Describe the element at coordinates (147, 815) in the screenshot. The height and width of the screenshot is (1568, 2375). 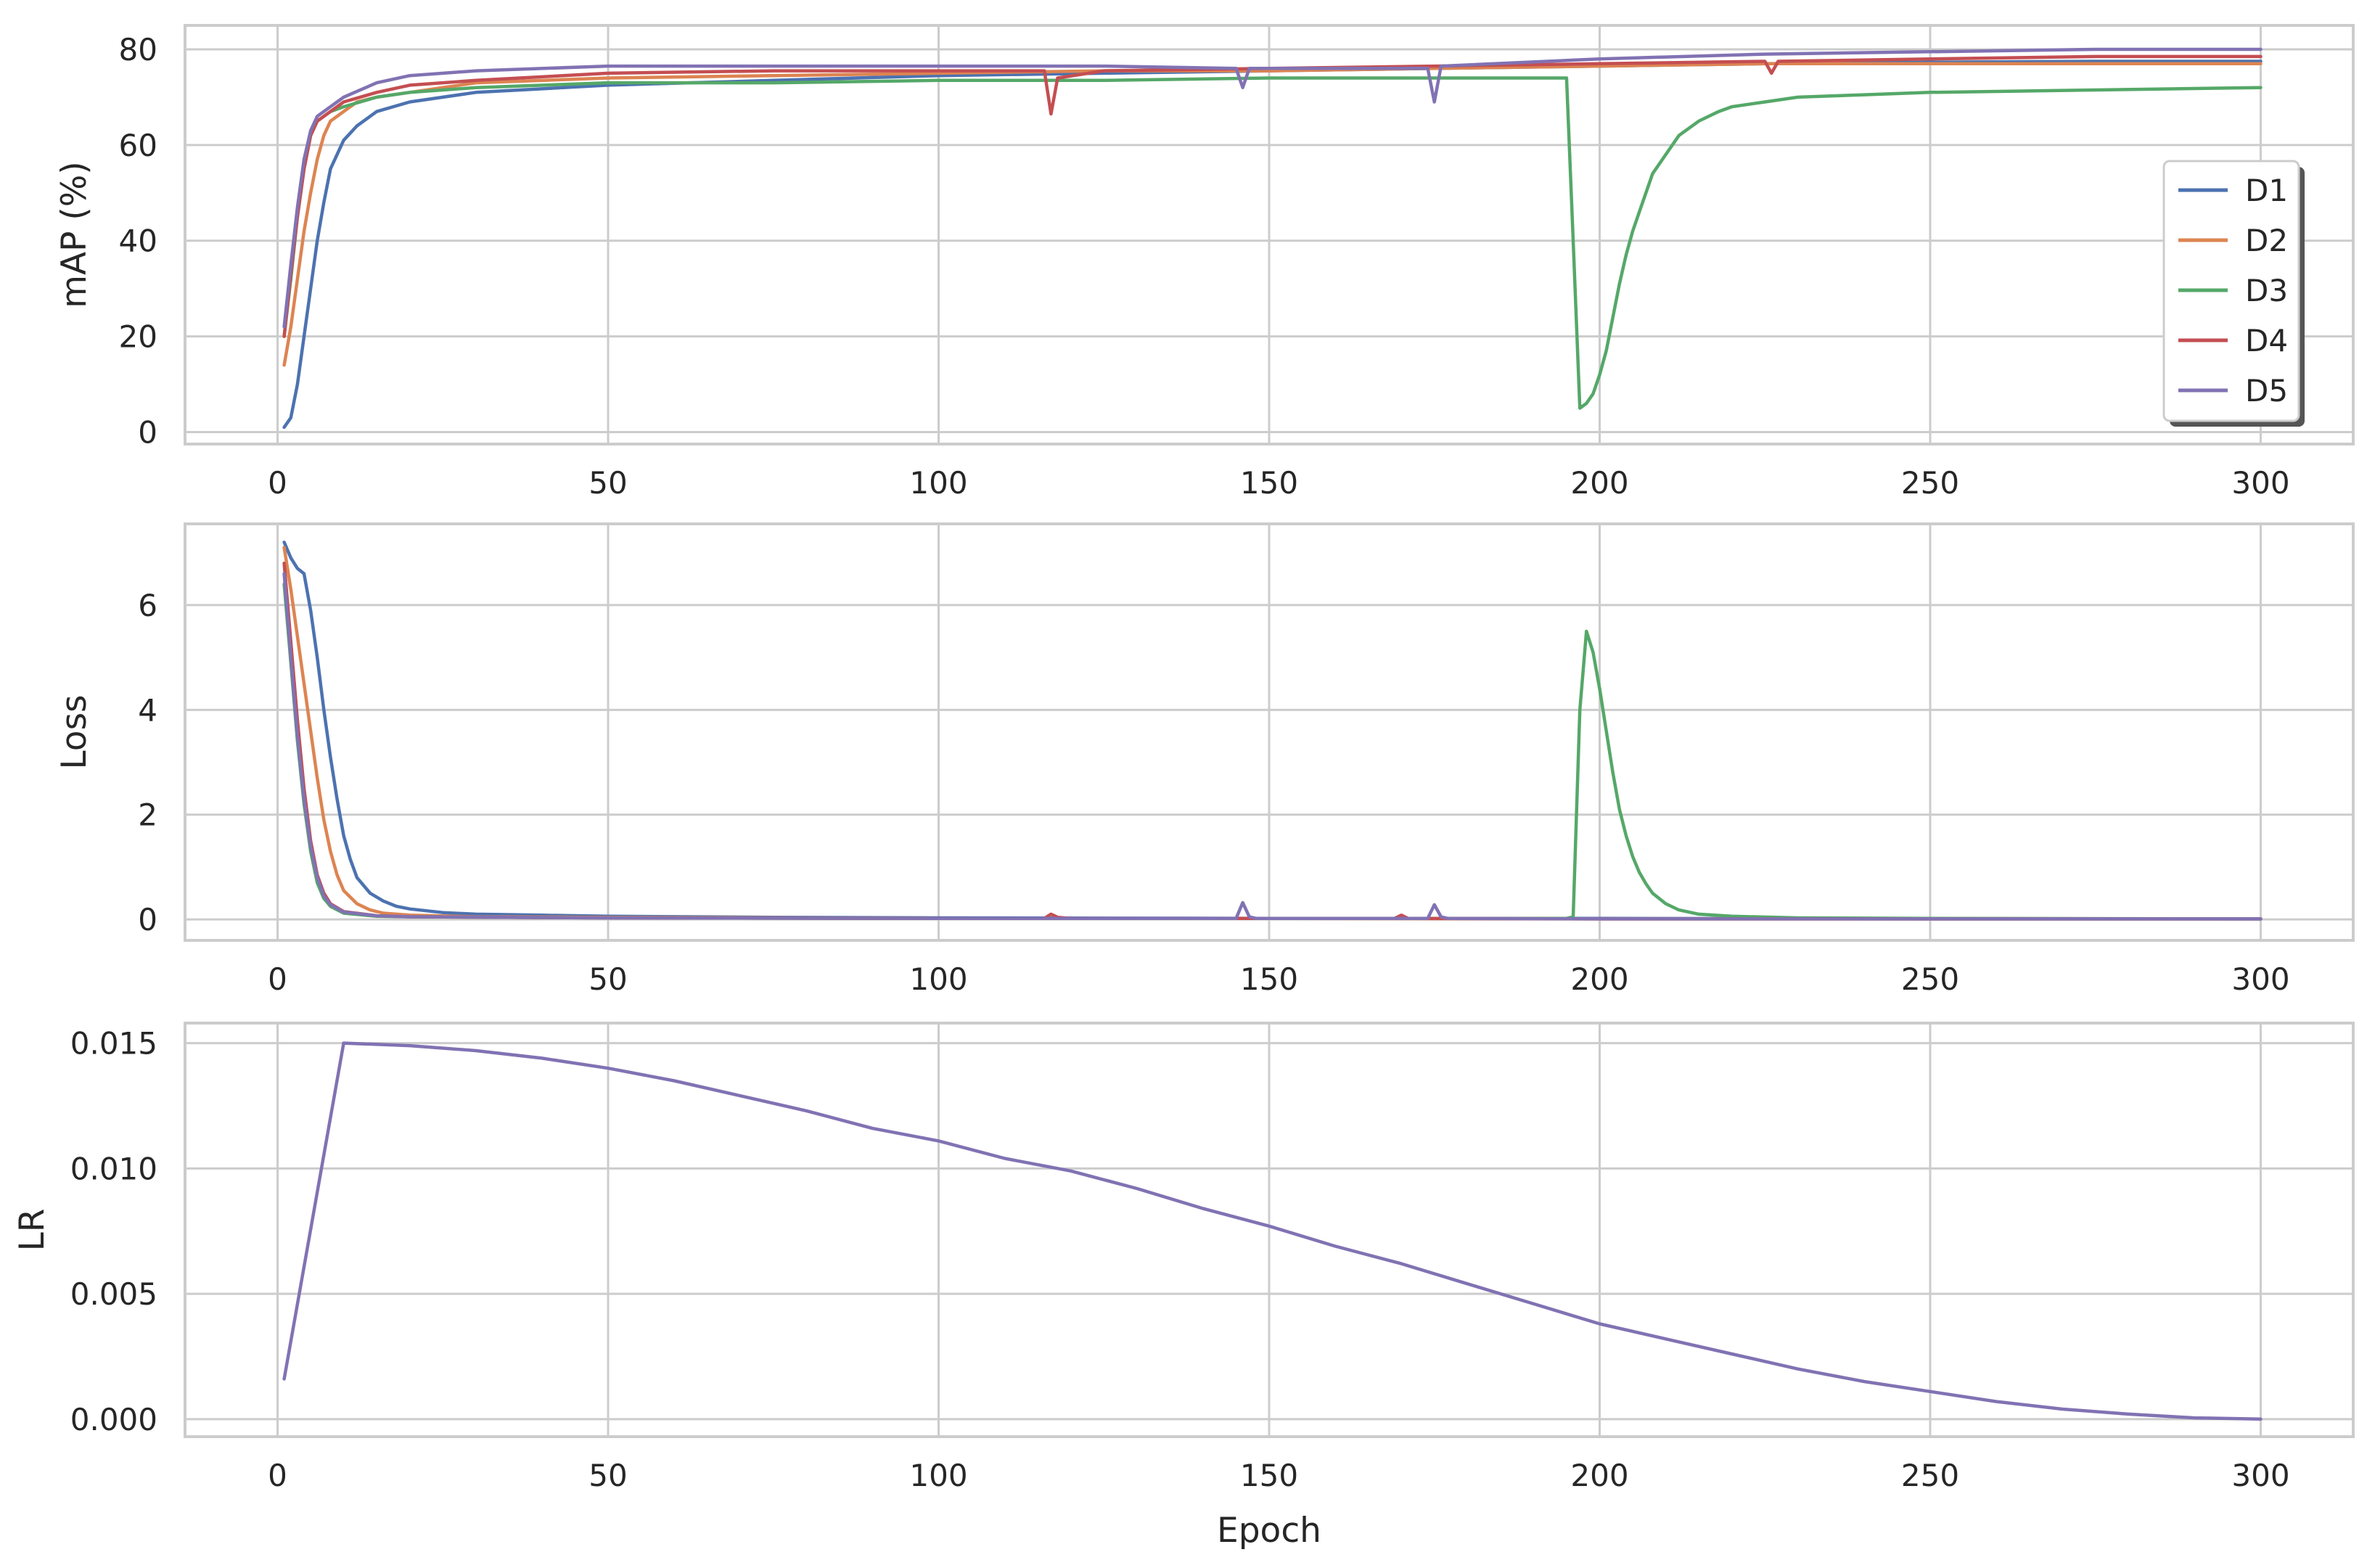
I see `y-tick-label: 2` at that location.